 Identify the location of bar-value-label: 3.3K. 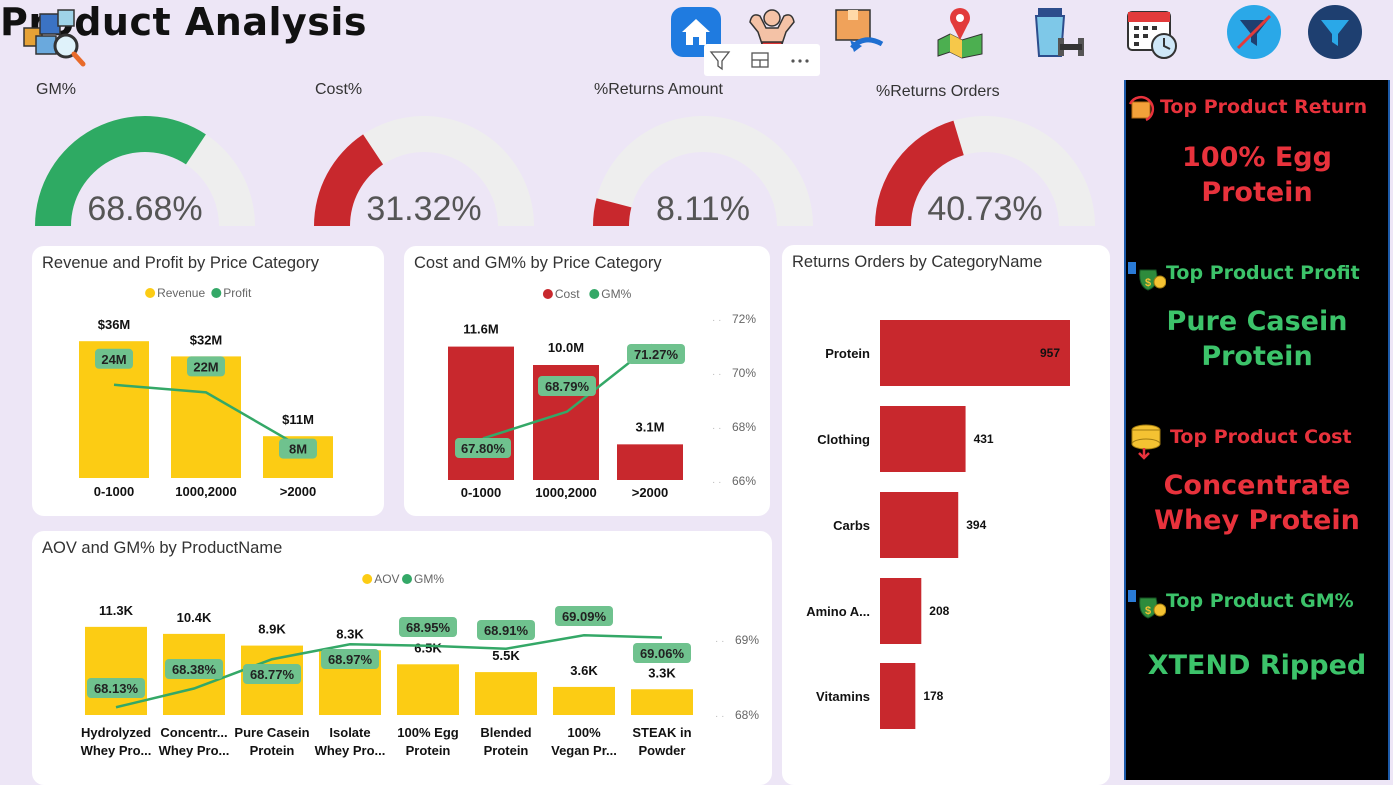
(662, 672).